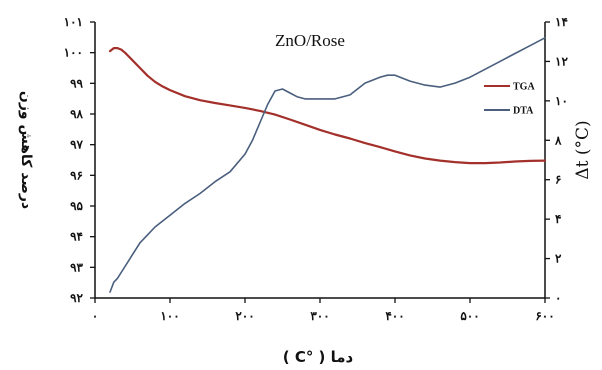 The width and height of the screenshot is (602, 370). What do you see at coordinates (561, 61) in the screenshot?
I see `y-right-tick-label: ۱۲` at bounding box center [561, 61].